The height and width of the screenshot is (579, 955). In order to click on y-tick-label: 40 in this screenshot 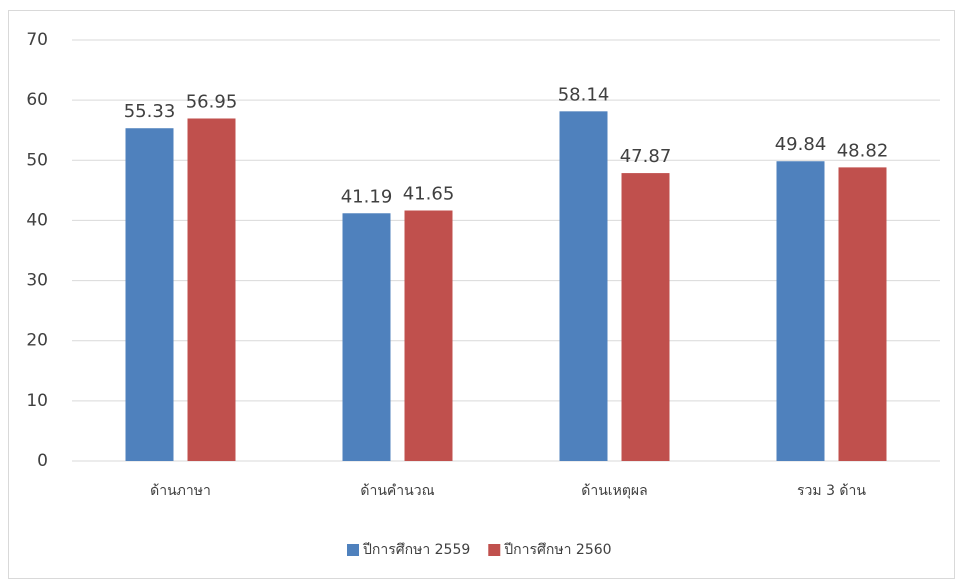, I will do `click(37, 220)`.